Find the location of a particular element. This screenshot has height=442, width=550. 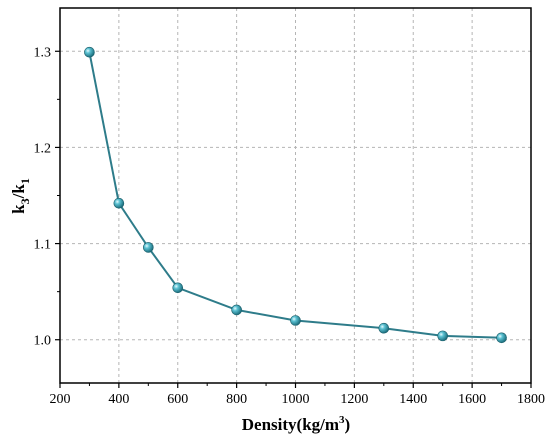

x-axis-title: Density(kg/m3) is located at coordinates (296, 424).